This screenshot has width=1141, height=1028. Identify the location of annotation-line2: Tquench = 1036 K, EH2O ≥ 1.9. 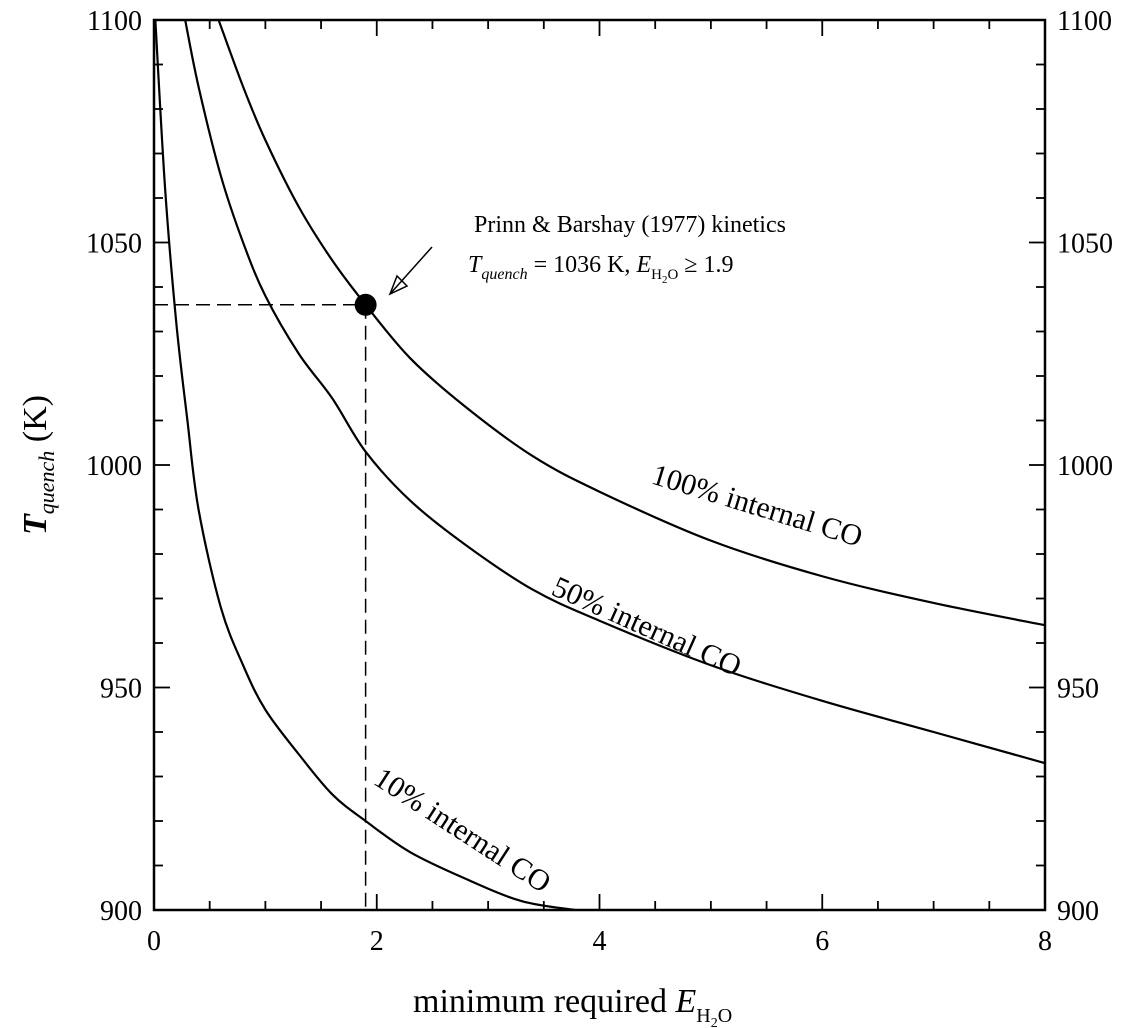
(600, 269).